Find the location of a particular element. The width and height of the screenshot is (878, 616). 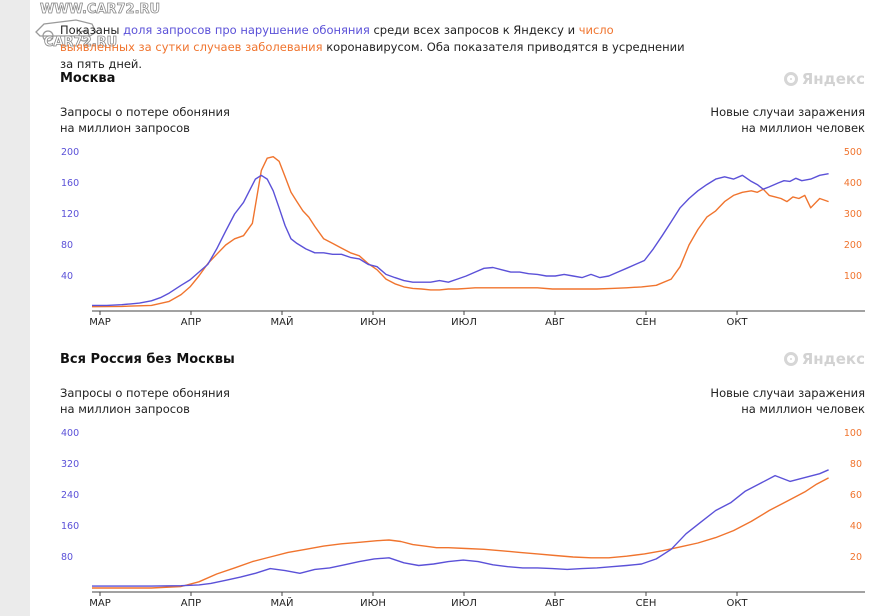

chart-title-russia: Вся Россия без Москвы is located at coordinates (147, 359).